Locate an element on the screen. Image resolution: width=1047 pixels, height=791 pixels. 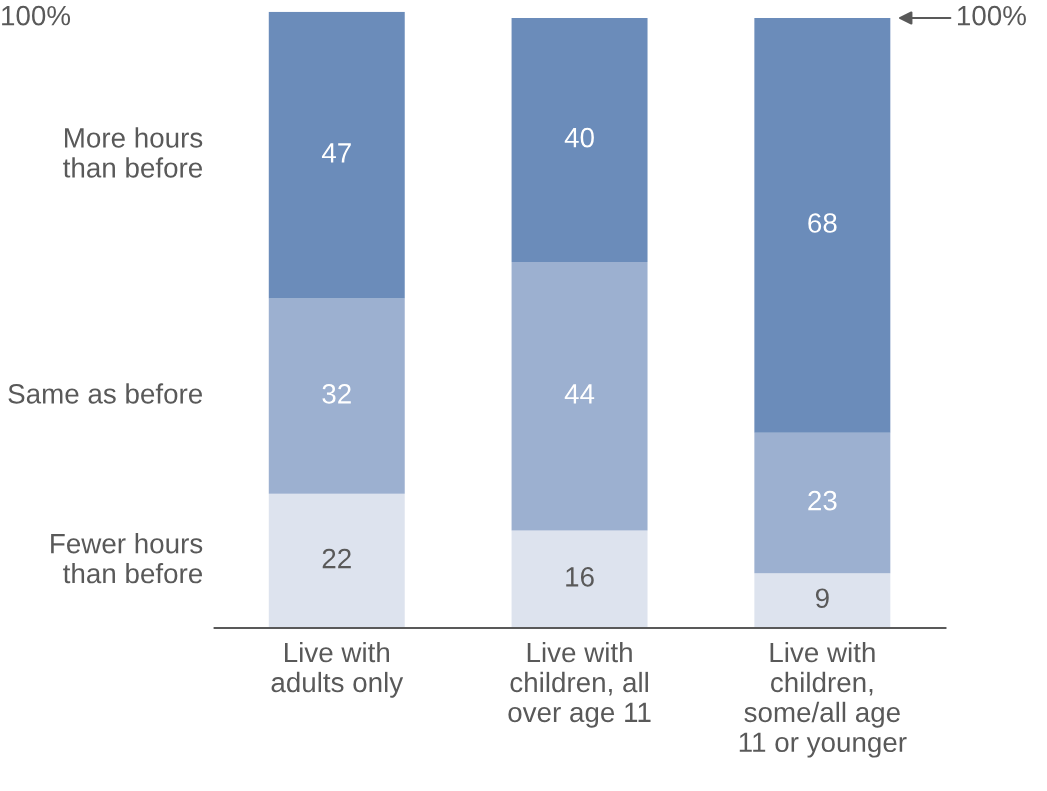
text: Fewer hours than before is located at coordinates (127, 558).